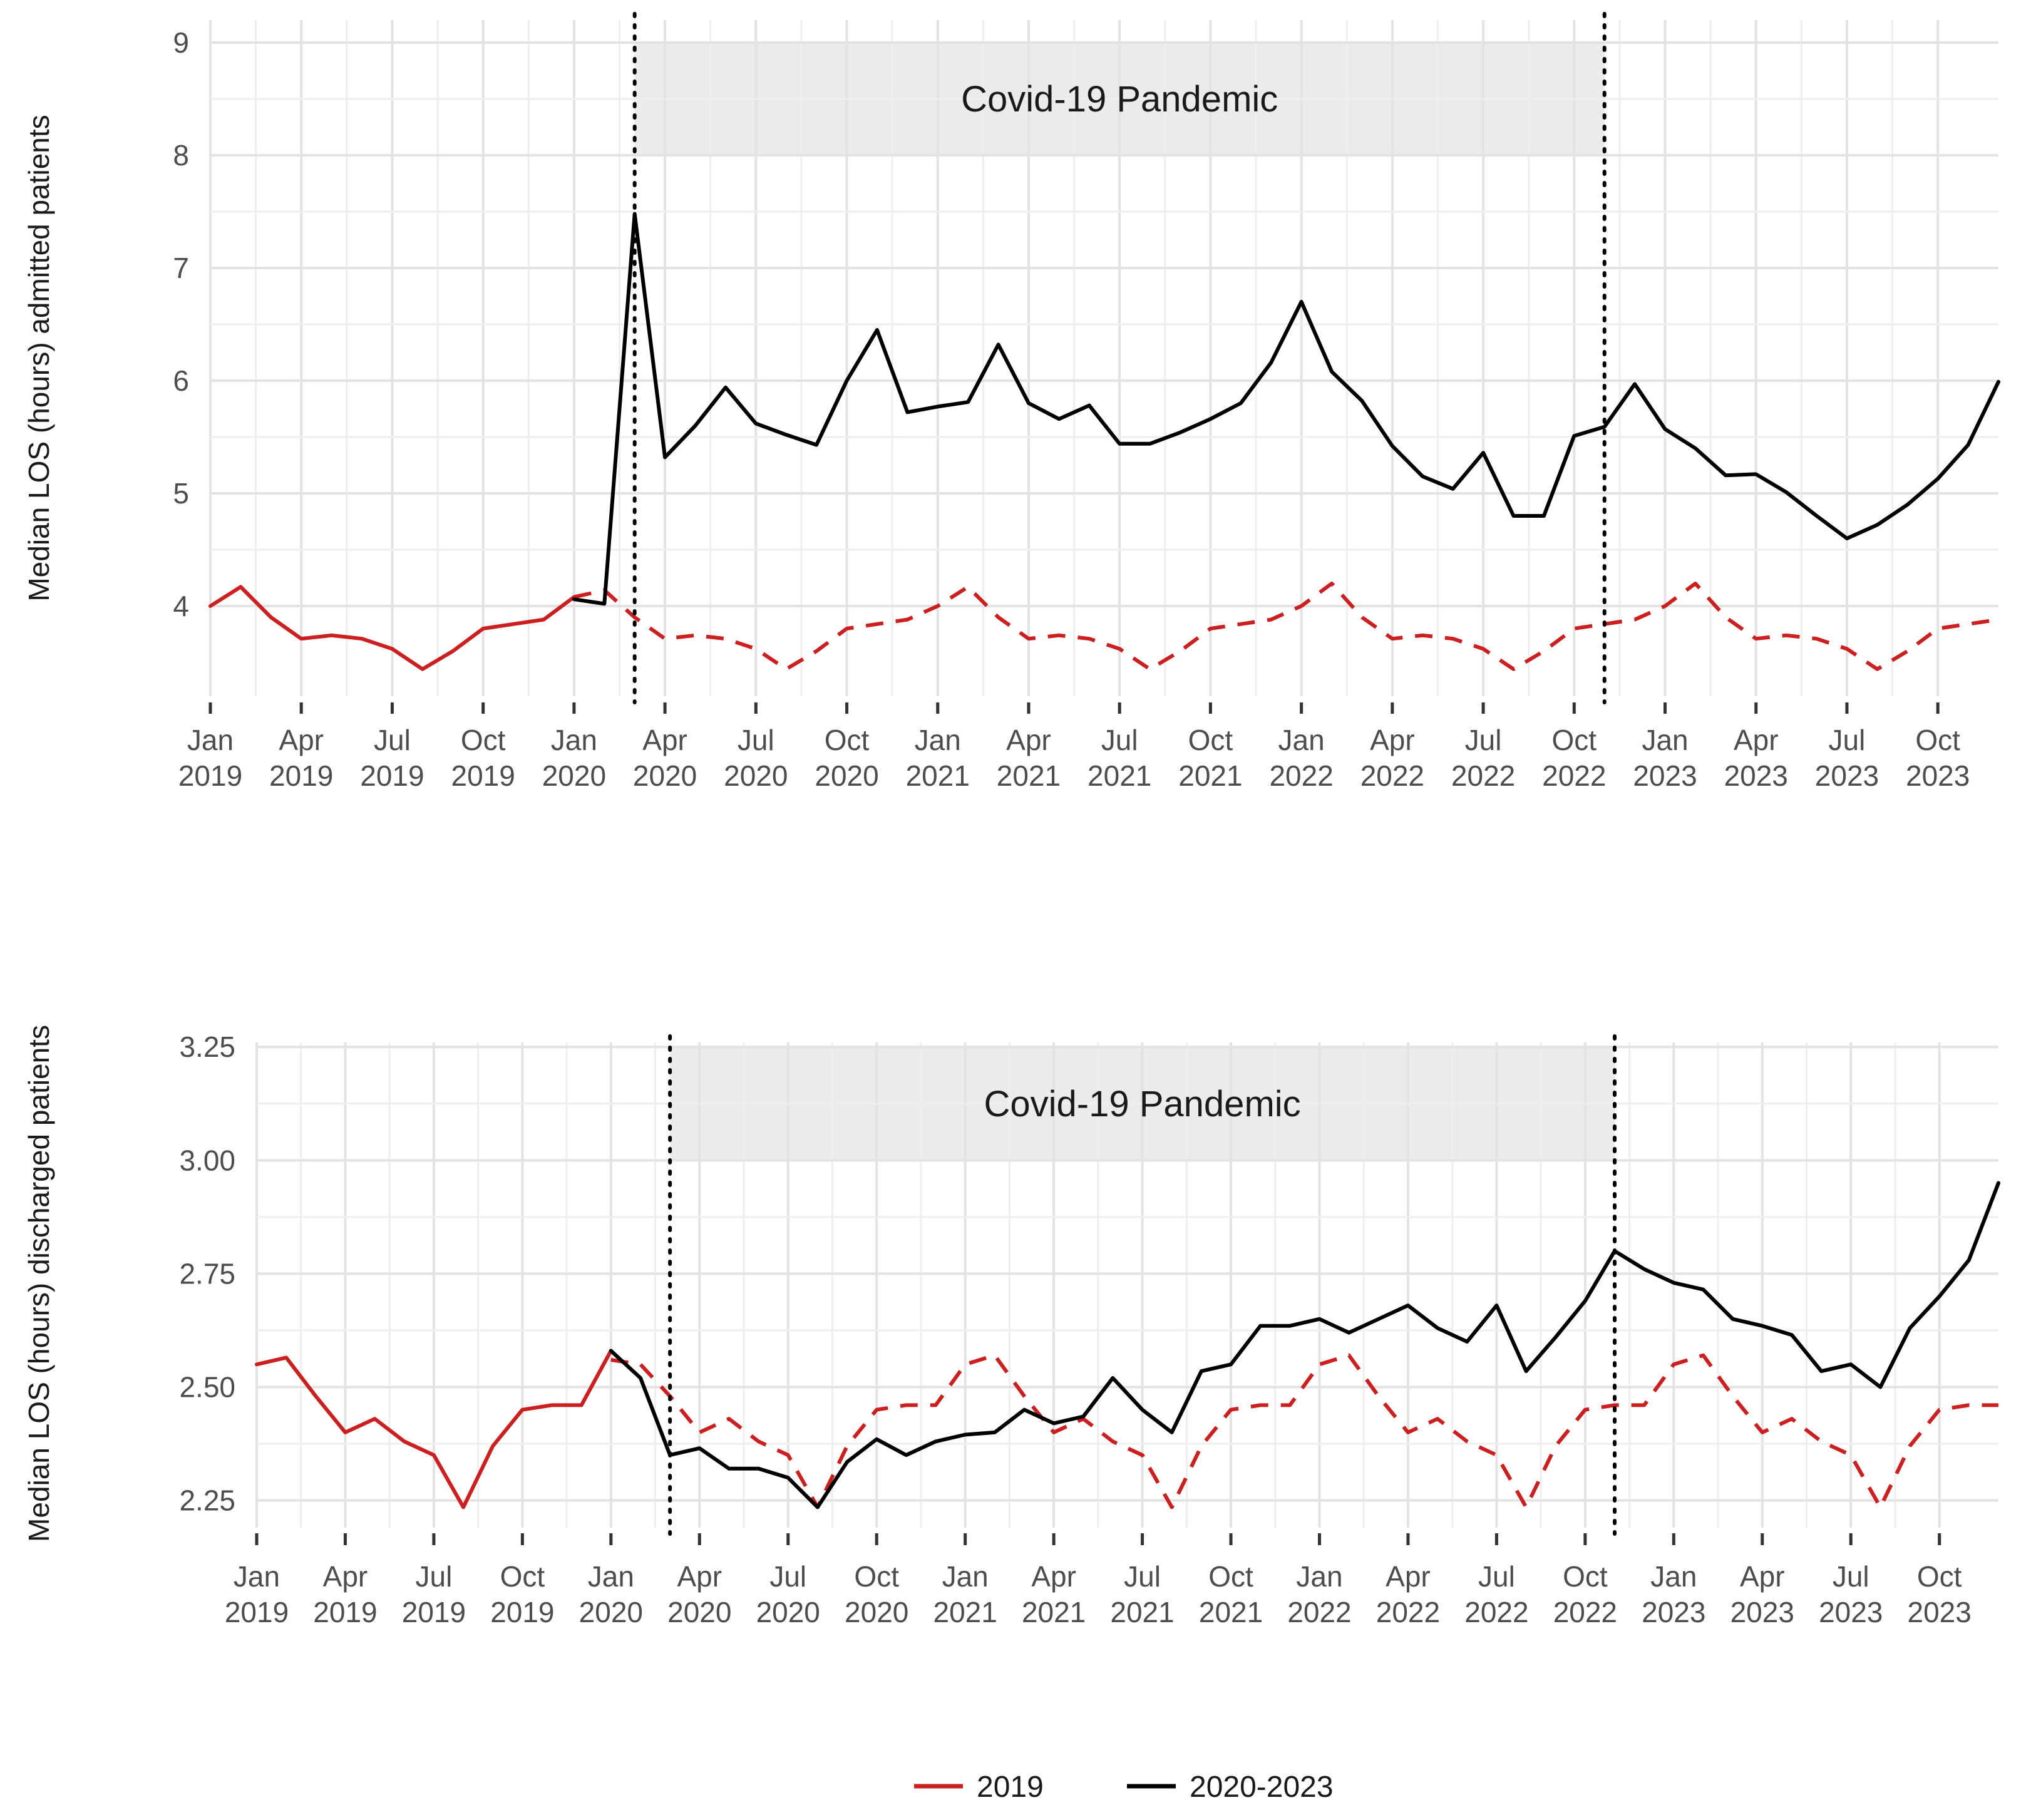 This screenshot has width=2026, height=1820. Describe the element at coordinates (39, 358) in the screenshot. I see `top-y-axis-title: Median LOS (hours) admitted patients` at that location.